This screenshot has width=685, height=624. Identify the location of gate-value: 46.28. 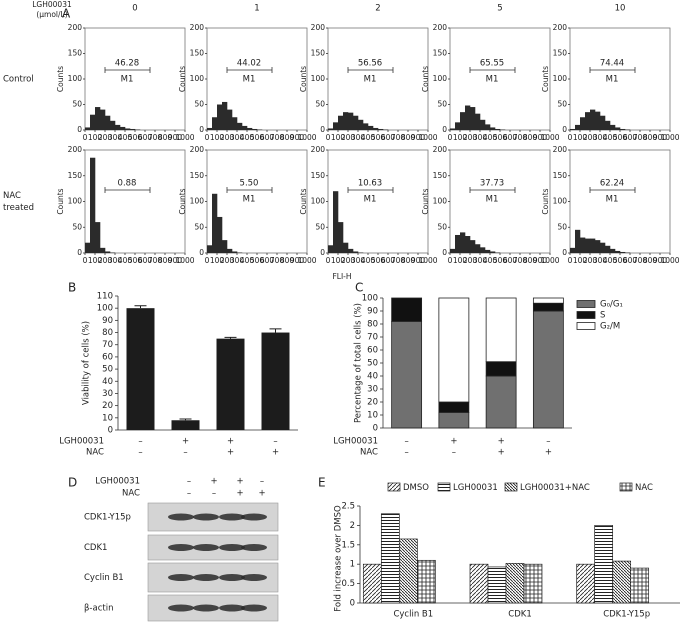
(127, 64).